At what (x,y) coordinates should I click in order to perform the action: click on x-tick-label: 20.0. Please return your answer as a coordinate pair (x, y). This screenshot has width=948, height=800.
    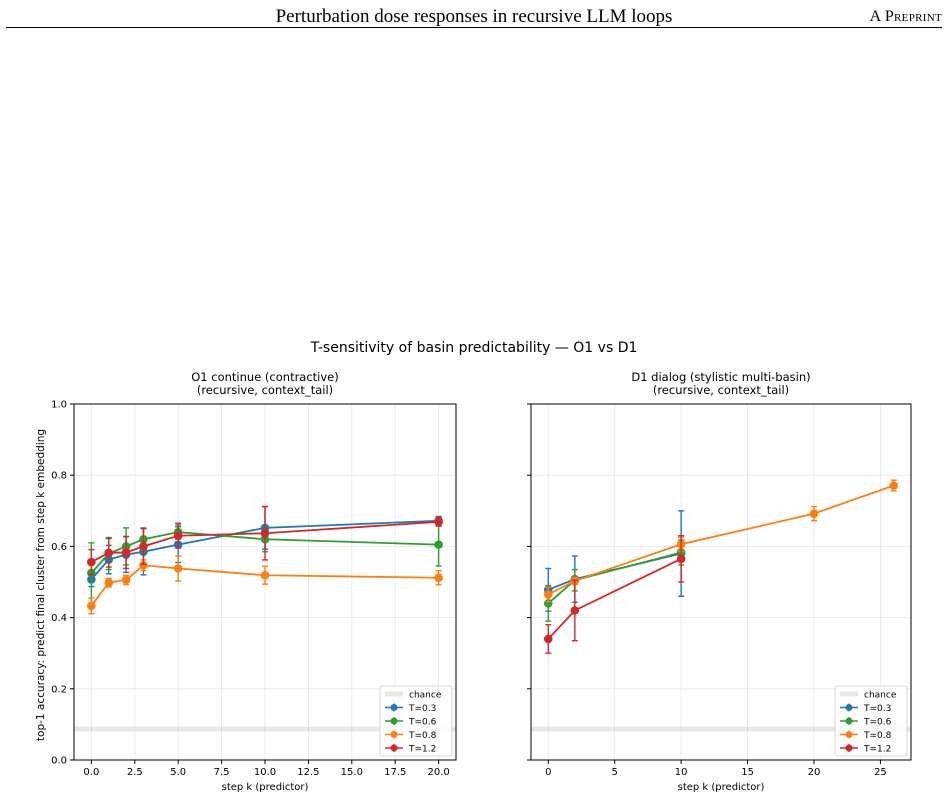
    Looking at the image, I should click on (439, 772).